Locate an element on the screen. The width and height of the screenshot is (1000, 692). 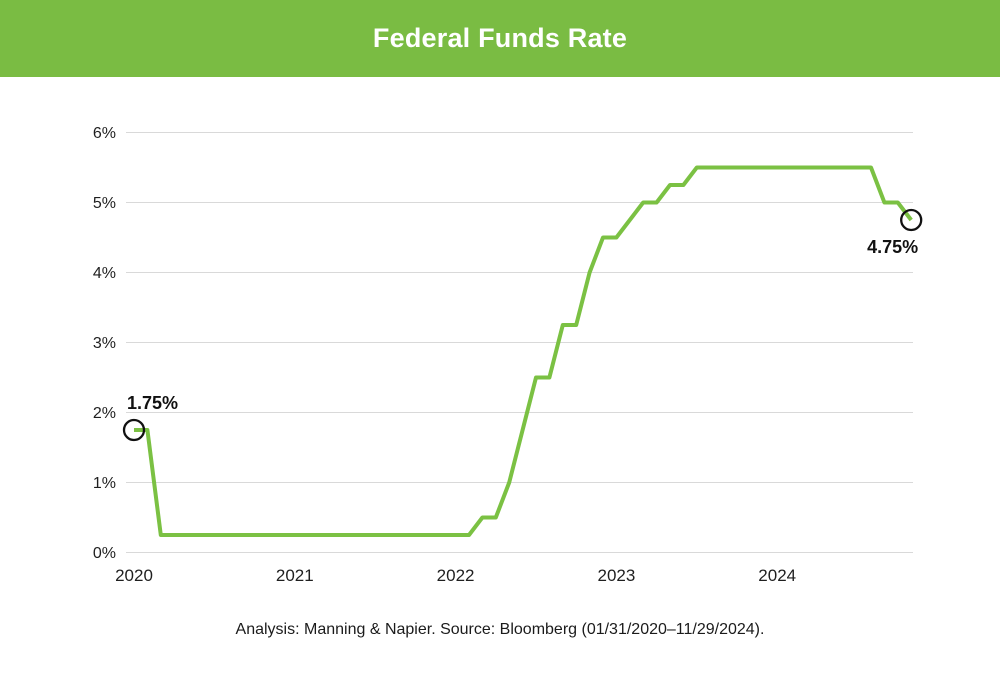
y-axis-tick-label: 2% is located at coordinates (104, 413).